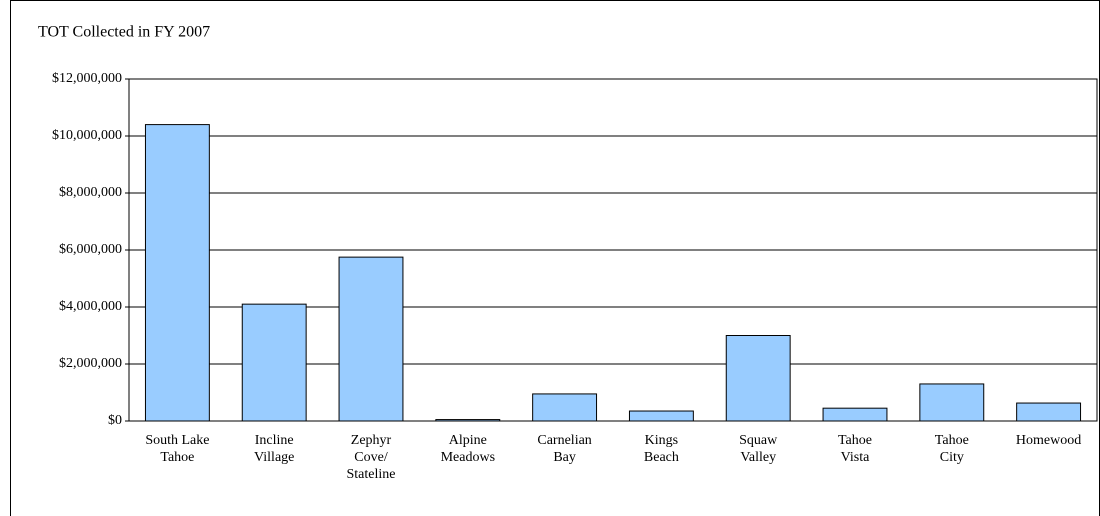  I want to click on x-tick-label: Squaw Valley, so click(758, 449).